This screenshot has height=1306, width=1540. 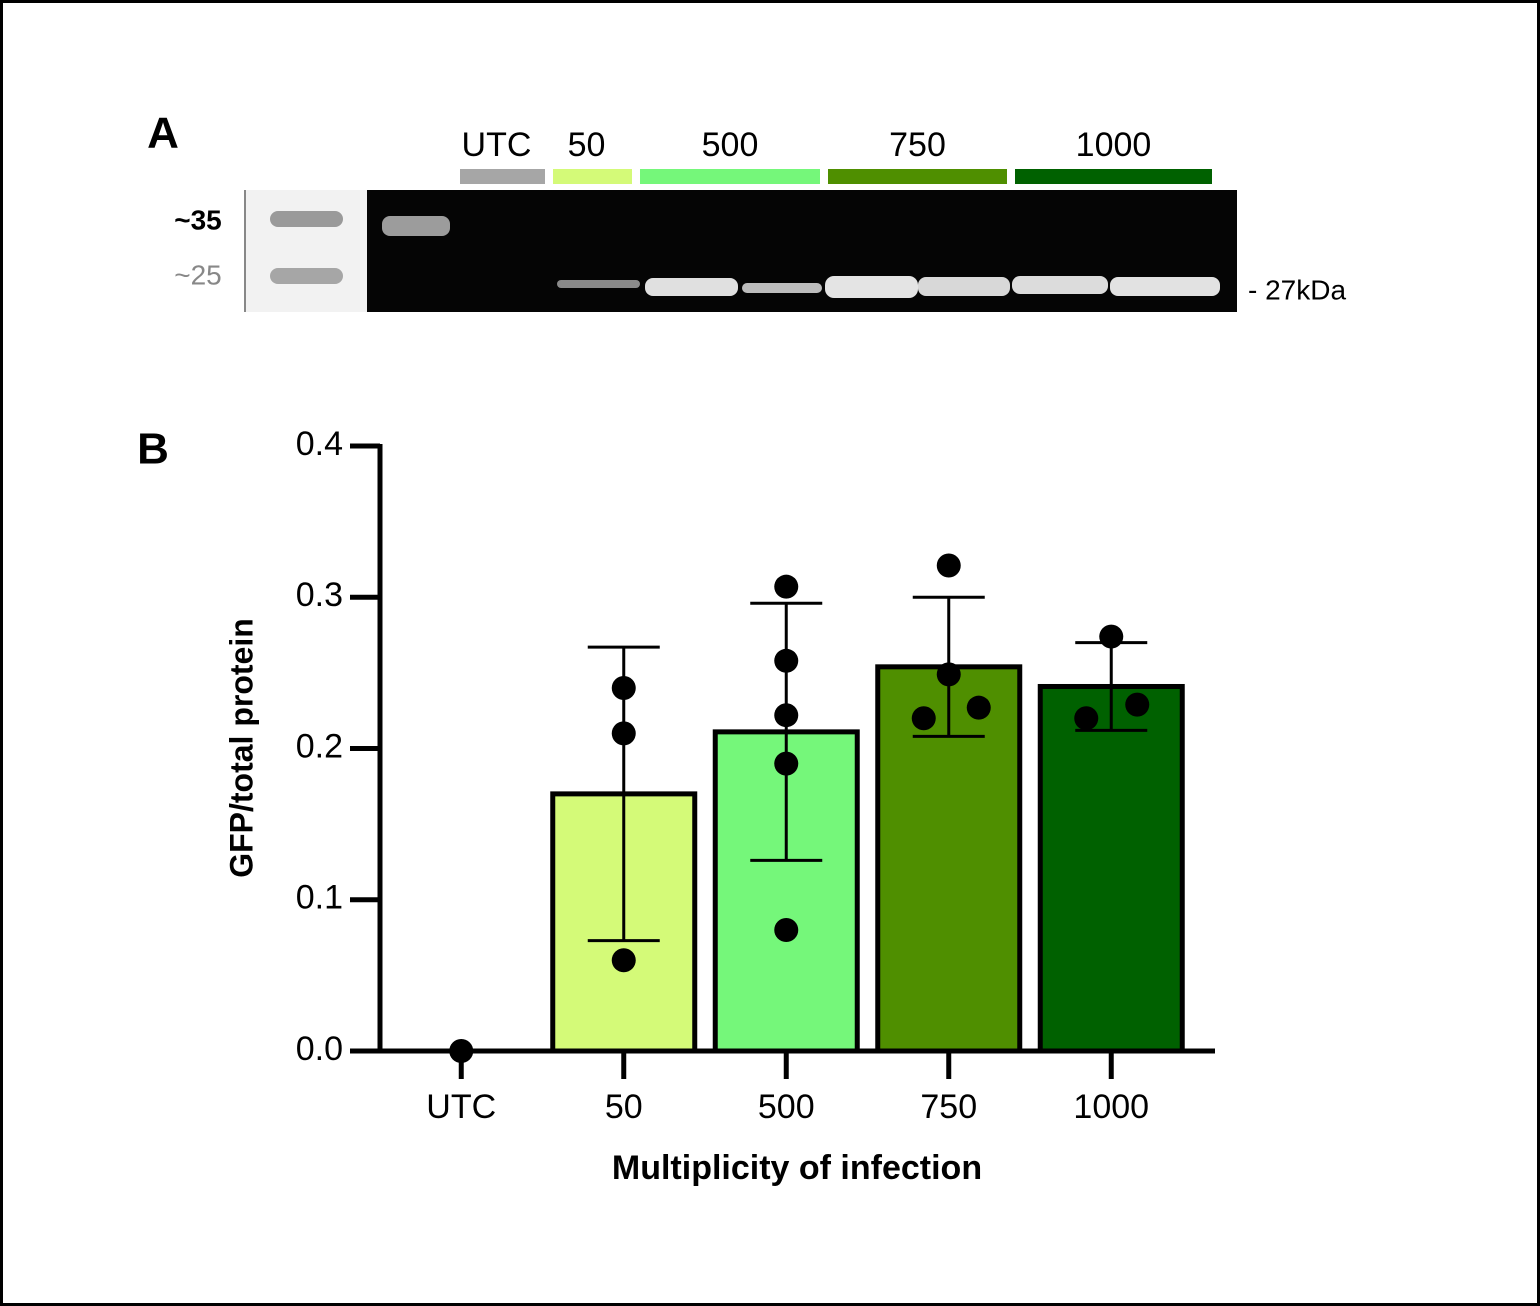 What do you see at coordinates (1297, 289) in the screenshot?
I see `band-label: - 27kDa` at bounding box center [1297, 289].